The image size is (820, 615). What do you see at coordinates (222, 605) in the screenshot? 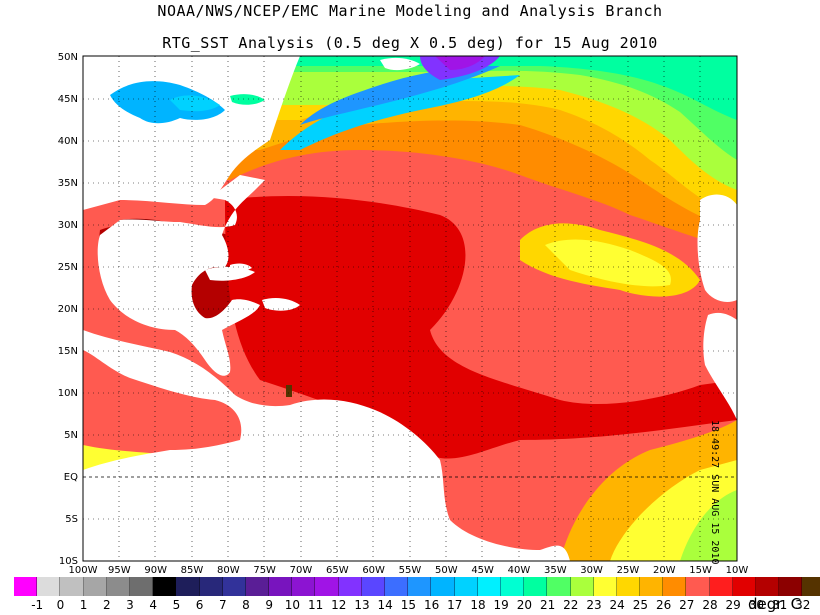
I see `legend-label: 7` at bounding box center [222, 605].